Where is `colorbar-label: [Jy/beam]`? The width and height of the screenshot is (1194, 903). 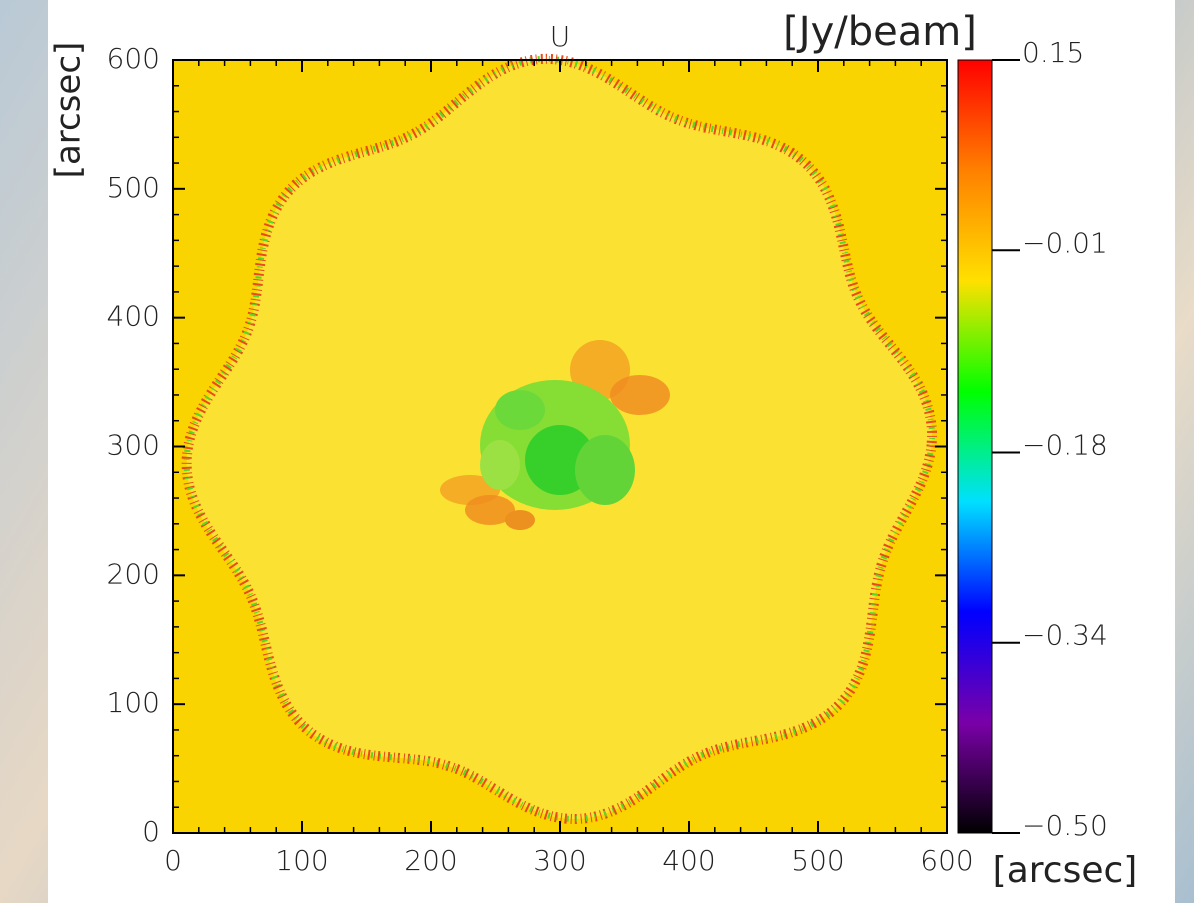 colorbar-label: [Jy/beam] is located at coordinates (880, 32).